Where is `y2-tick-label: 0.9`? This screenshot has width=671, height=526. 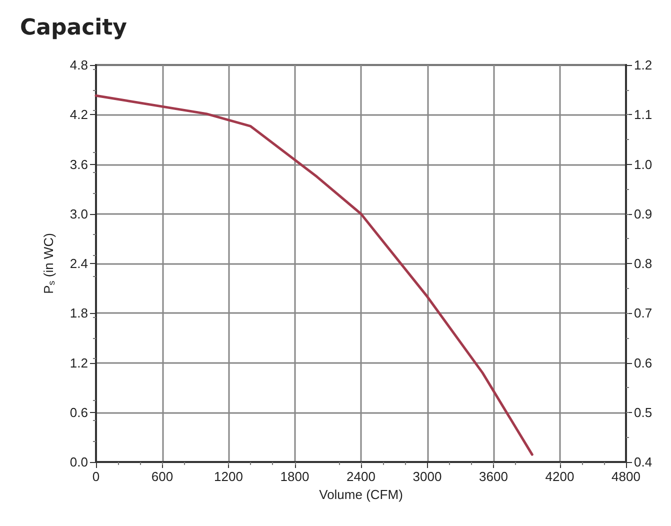
y2-tick-label: 0.9 is located at coordinates (643, 214).